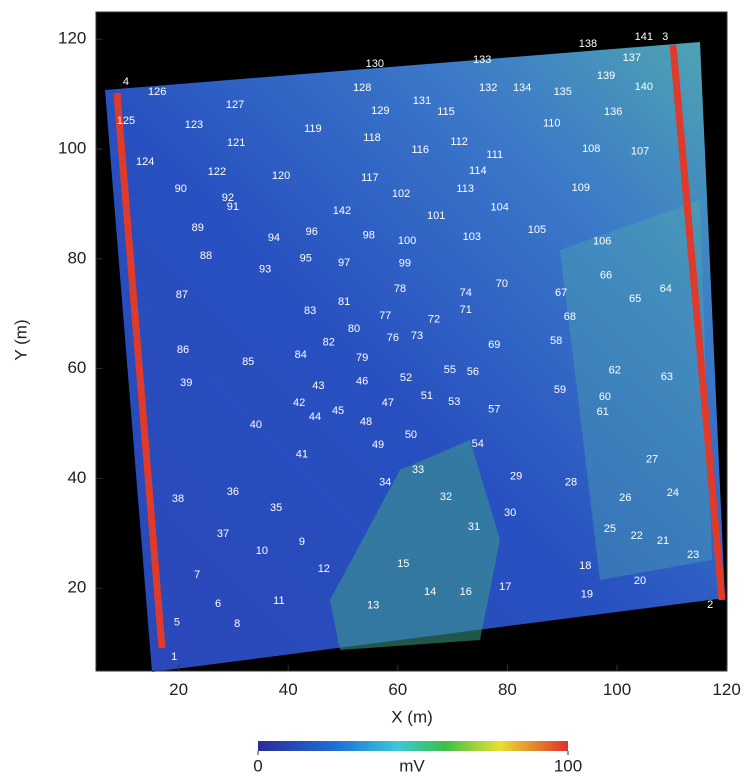  Describe the element at coordinates (446, 112) in the screenshot. I see `anomaly-label: 115` at that location.